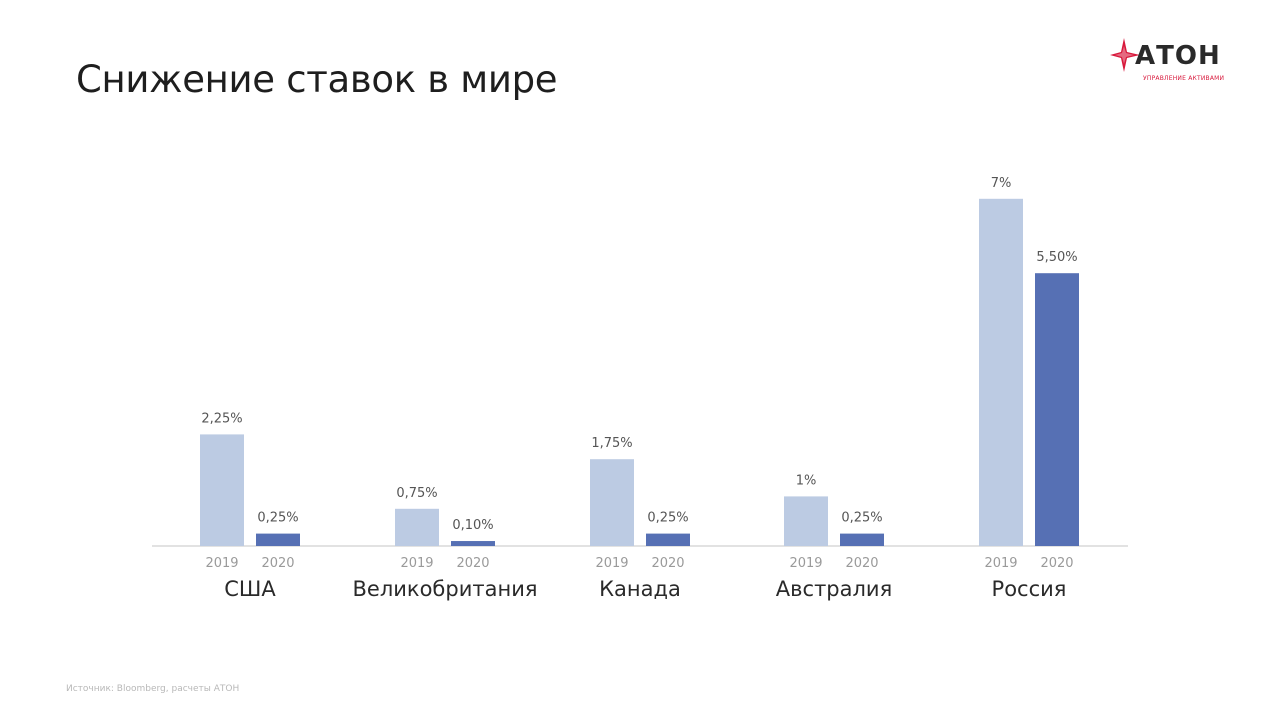 The width and height of the screenshot is (1280, 720). I want to click on data-label-2020-5: 5,50%, so click(1056, 257).